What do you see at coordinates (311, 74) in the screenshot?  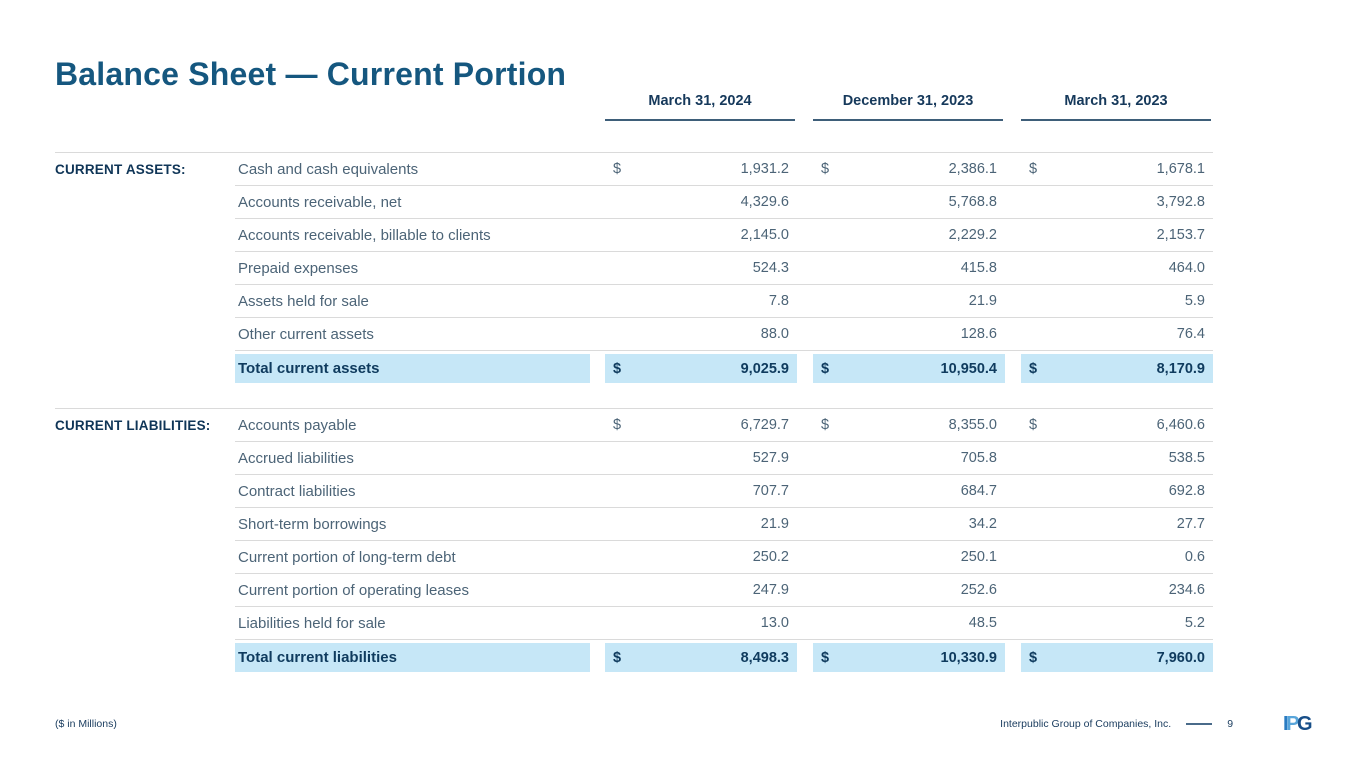 I see `page-title: Balance Sheet — Current Portion` at bounding box center [311, 74].